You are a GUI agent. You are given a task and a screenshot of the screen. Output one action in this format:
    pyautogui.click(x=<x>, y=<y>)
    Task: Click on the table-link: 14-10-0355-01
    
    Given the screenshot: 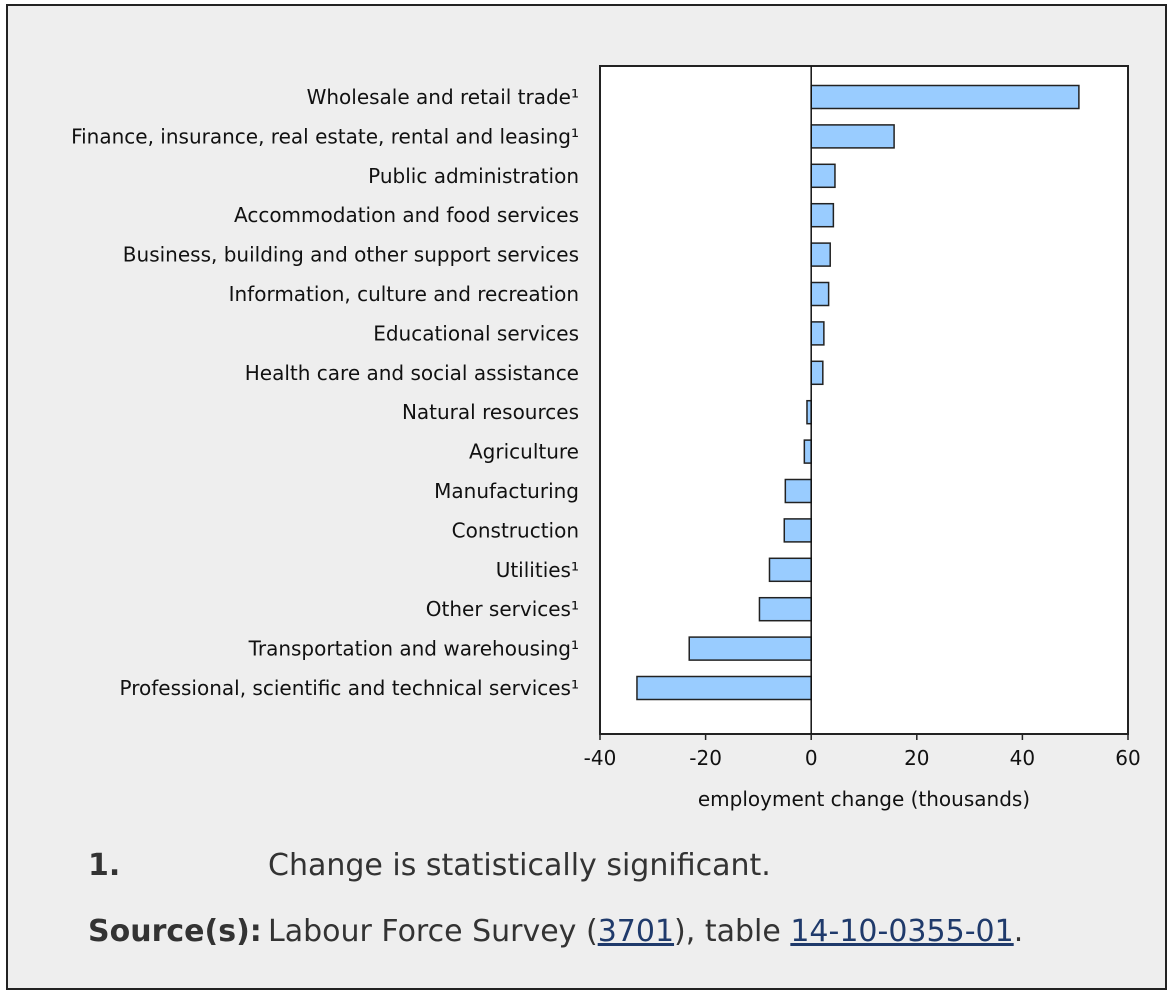 What is the action you would take?
    pyautogui.click(x=902, y=931)
    